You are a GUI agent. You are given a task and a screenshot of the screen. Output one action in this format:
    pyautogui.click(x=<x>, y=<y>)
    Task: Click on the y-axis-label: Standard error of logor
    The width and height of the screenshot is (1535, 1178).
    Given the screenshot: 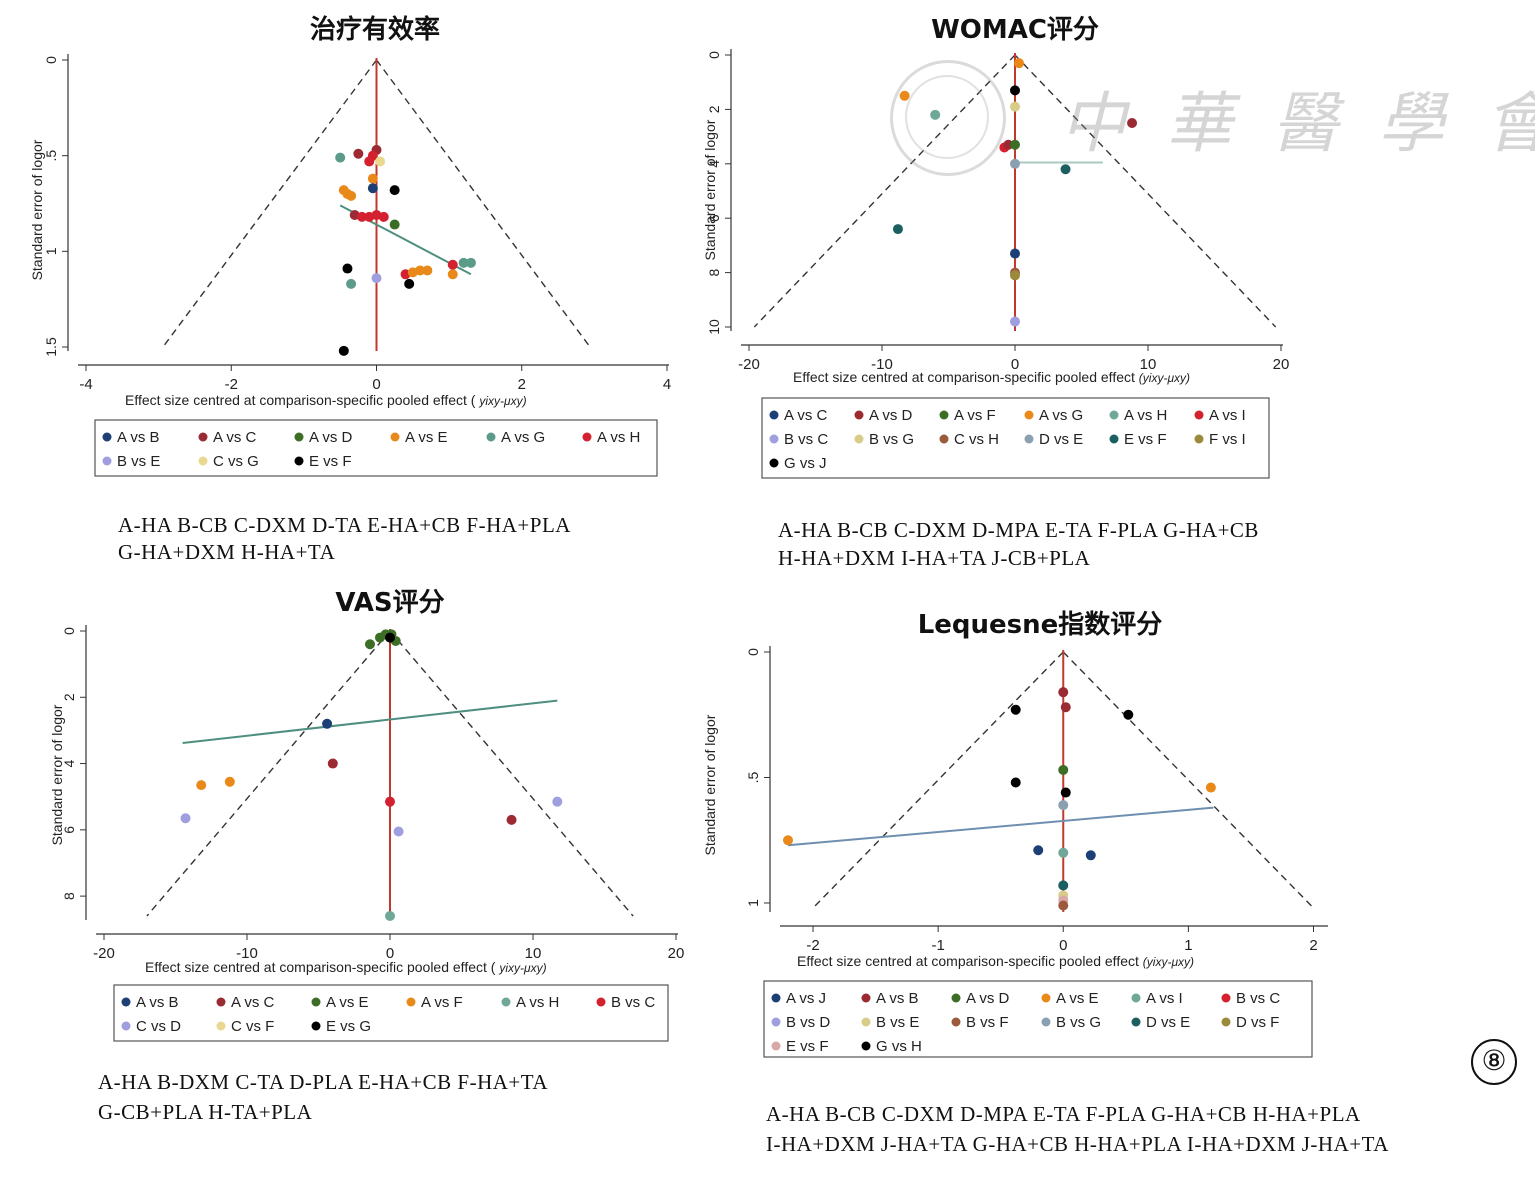 What is the action you would take?
    pyautogui.click(x=57, y=774)
    